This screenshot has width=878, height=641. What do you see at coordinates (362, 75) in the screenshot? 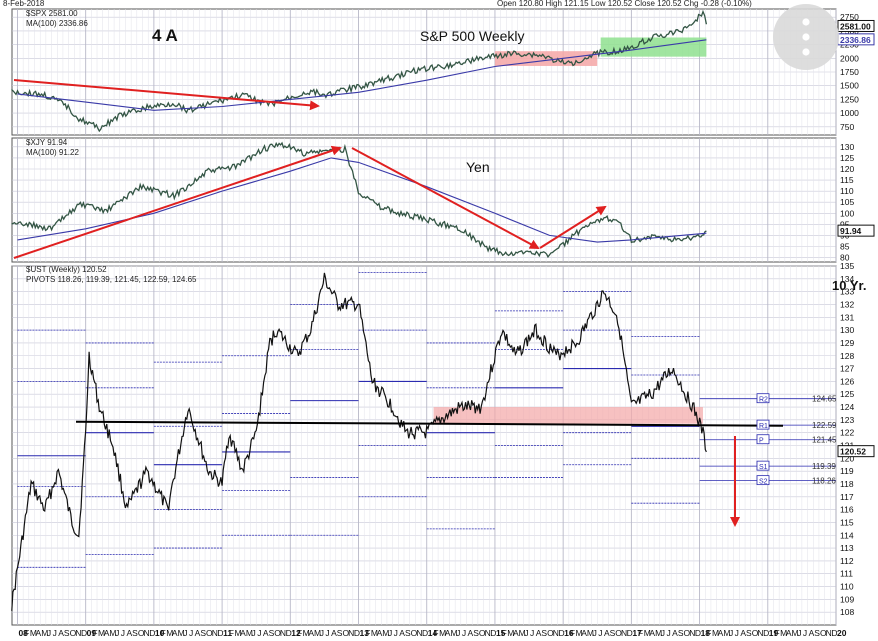
I see `ma-line` at bounding box center [362, 75].